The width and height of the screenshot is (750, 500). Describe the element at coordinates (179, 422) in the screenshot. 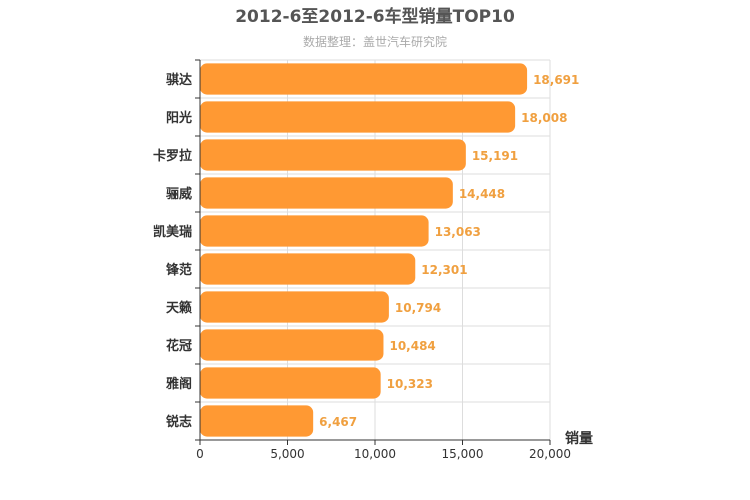

I see `category-label-9: 锐志` at that location.